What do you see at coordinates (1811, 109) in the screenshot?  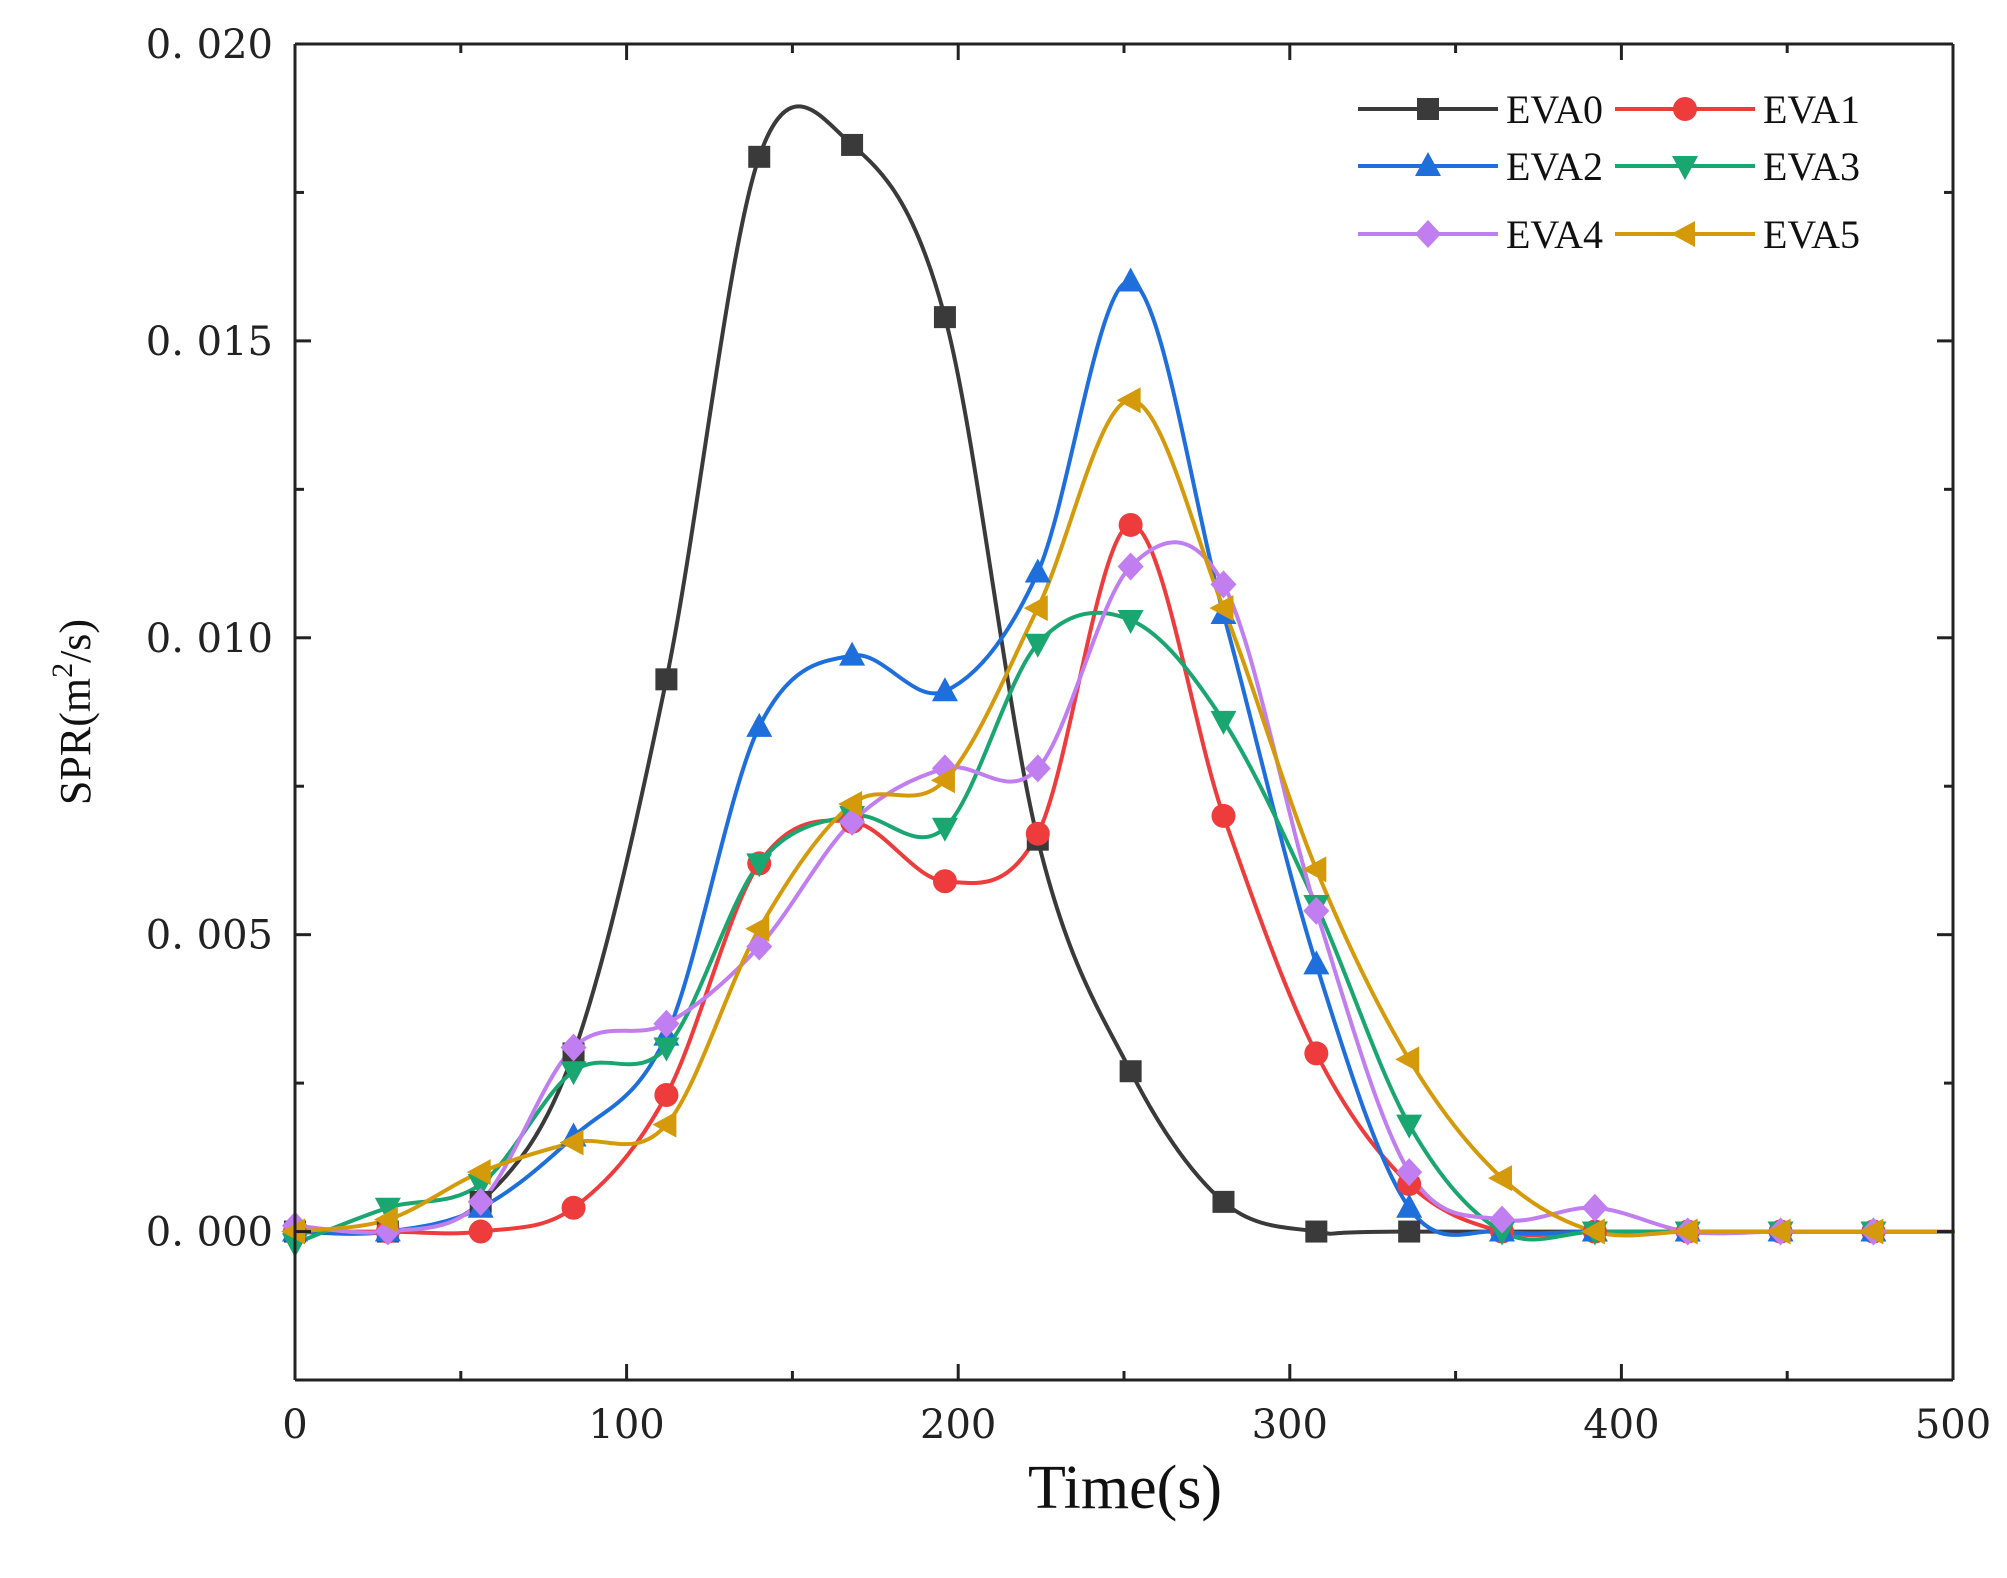 I see `legend-label: EVA1` at bounding box center [1811, 109].